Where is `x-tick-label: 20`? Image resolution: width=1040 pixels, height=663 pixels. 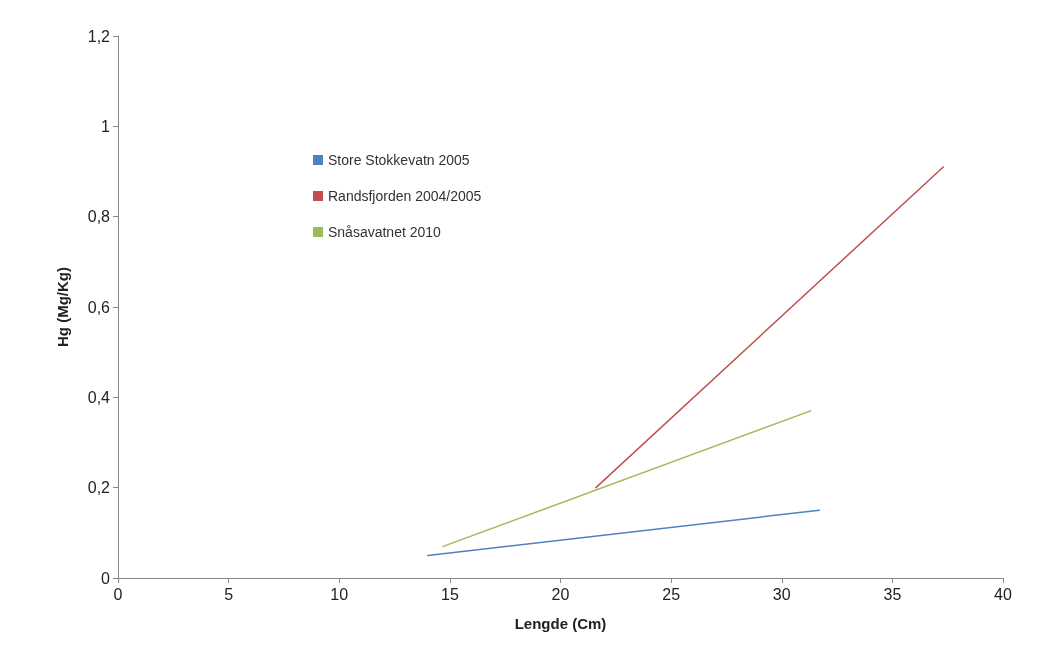
x-tick-label: 20 is located at coordinates (560, 594).